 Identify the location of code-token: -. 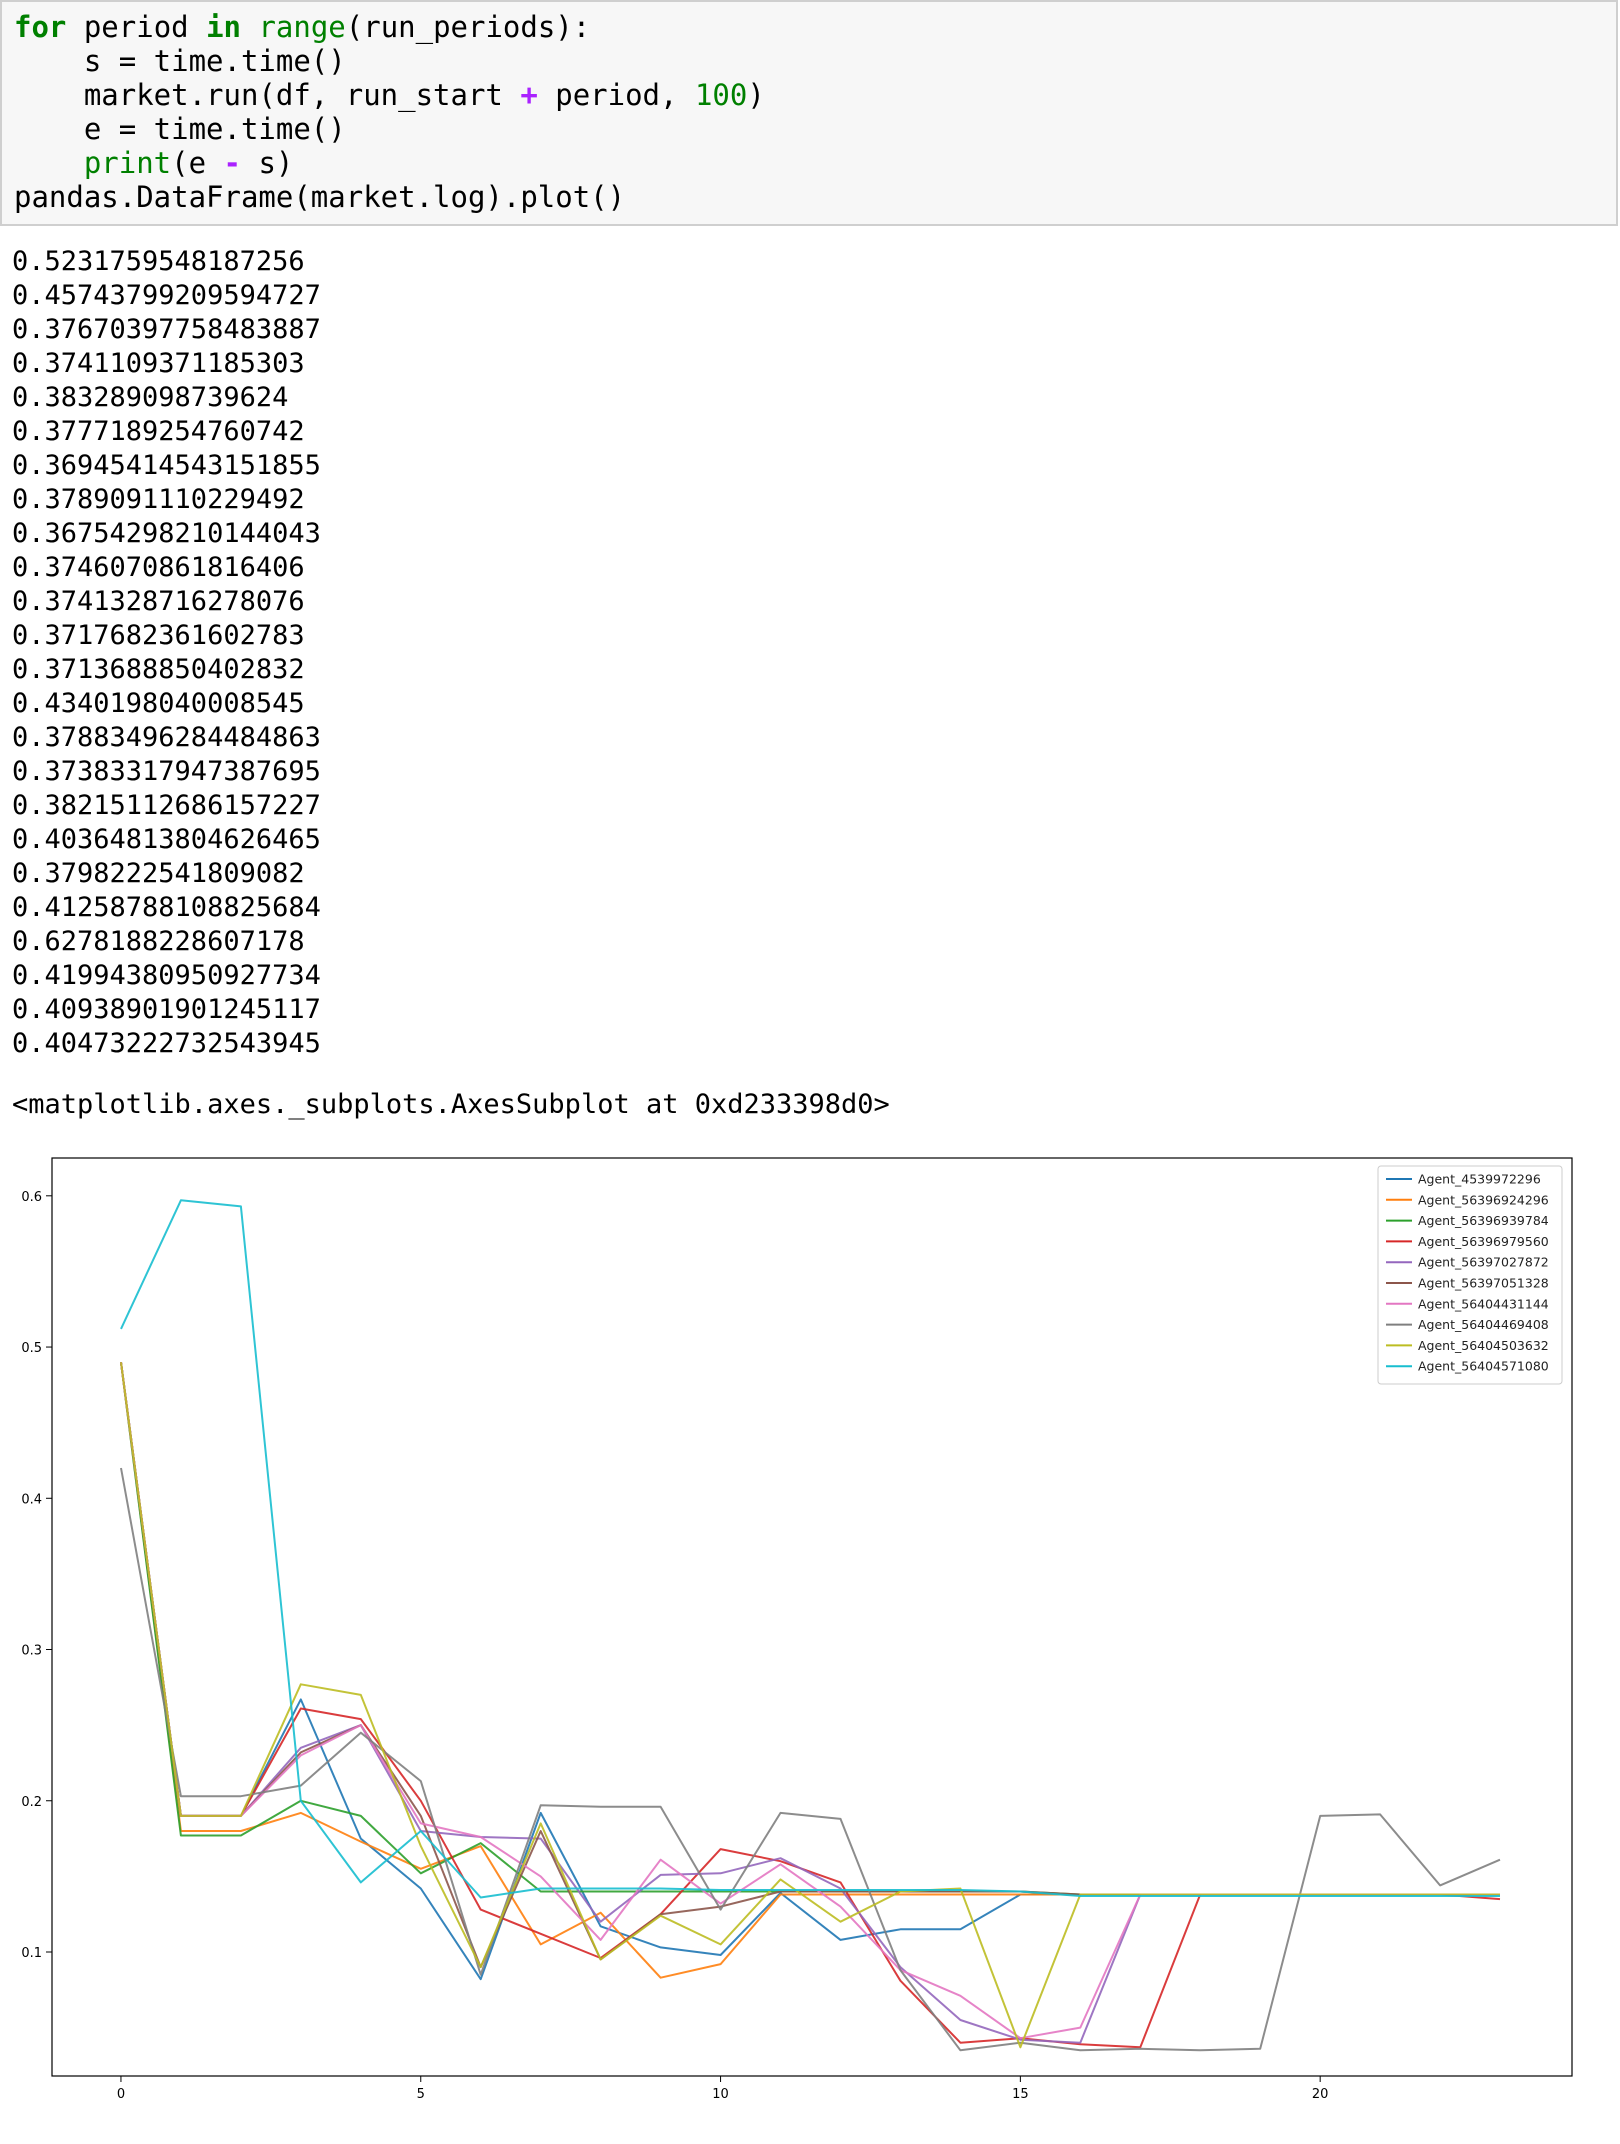
(232, 163).